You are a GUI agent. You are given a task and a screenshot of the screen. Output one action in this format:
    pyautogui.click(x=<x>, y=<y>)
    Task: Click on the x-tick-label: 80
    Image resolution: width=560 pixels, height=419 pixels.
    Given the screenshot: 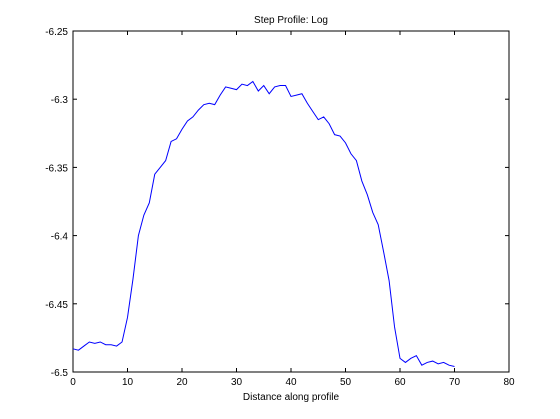 What is the action you would take?
    pyautogui.click(x=509, y=382)
    